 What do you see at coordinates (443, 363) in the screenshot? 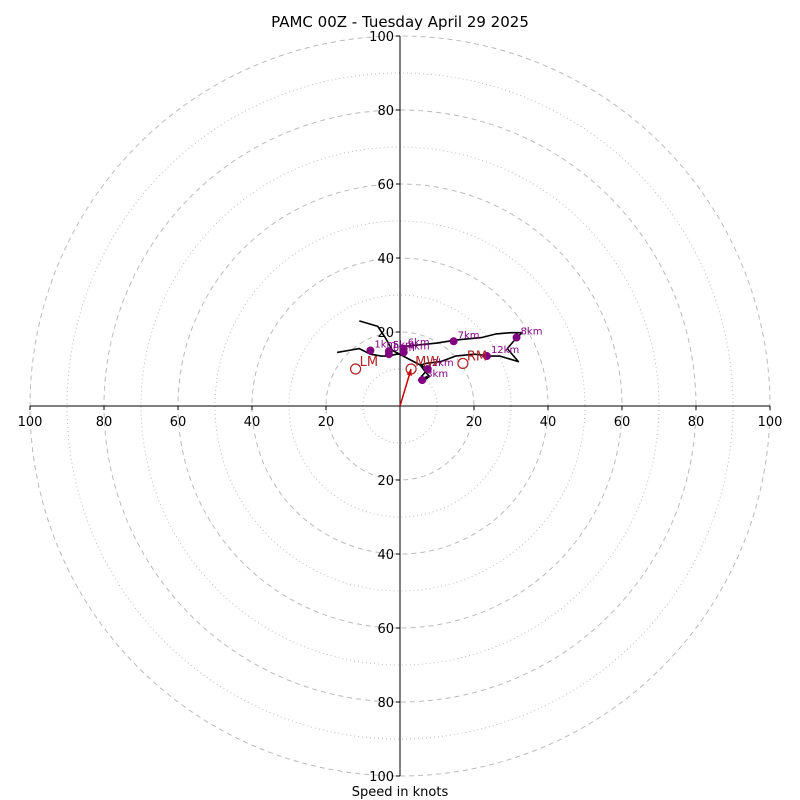
I see `height-label-2km: 2km` at bounding box center [443, 363].